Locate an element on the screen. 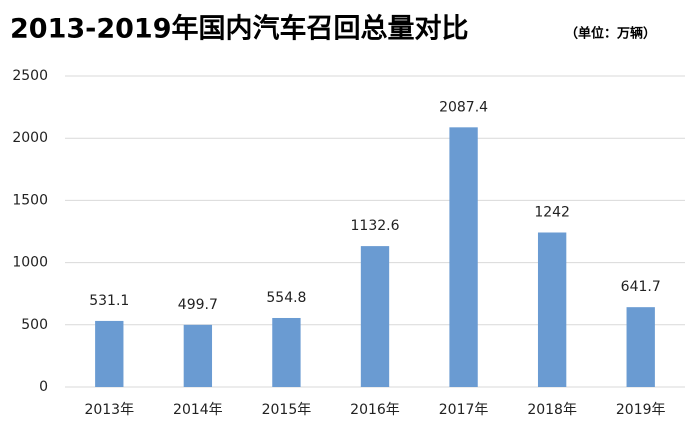 The image size is (700, 431). x-tick-label: 2014年 is located at coordinates (198, 410).